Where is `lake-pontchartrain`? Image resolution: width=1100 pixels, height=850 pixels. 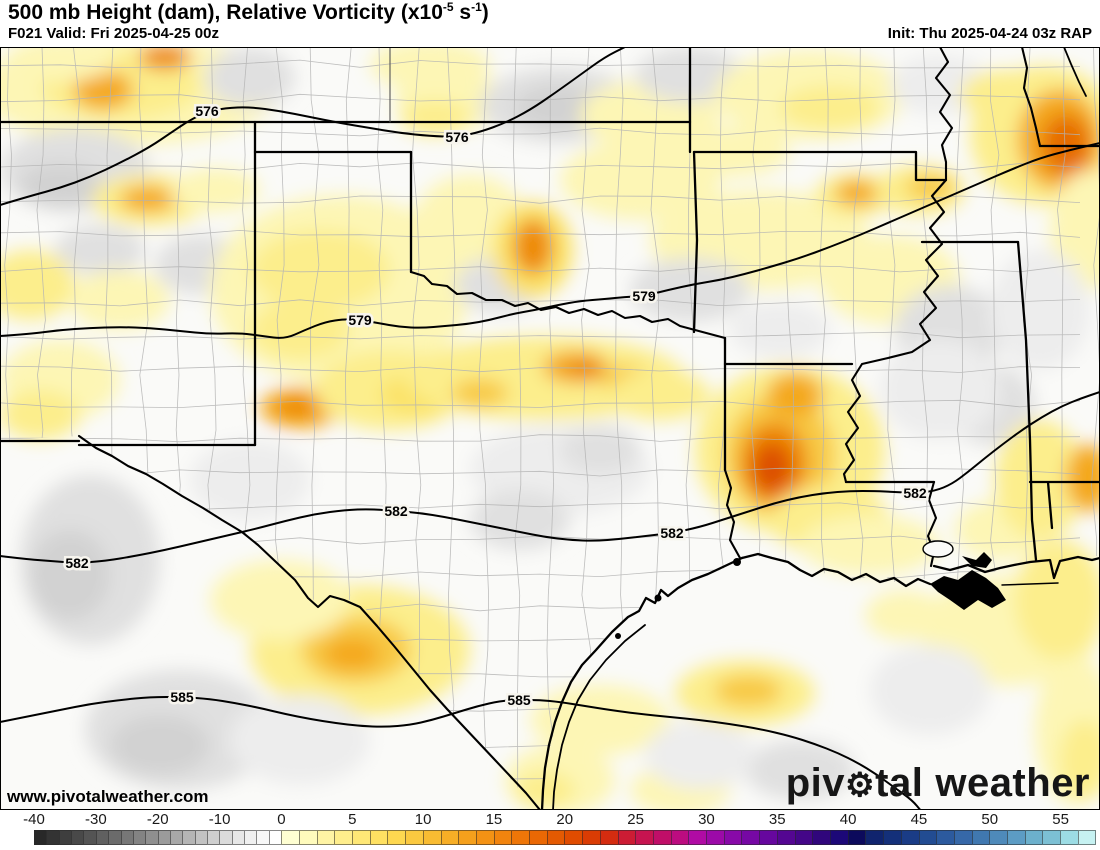
lake-pontchartrain is located at coordinates (938, 549).